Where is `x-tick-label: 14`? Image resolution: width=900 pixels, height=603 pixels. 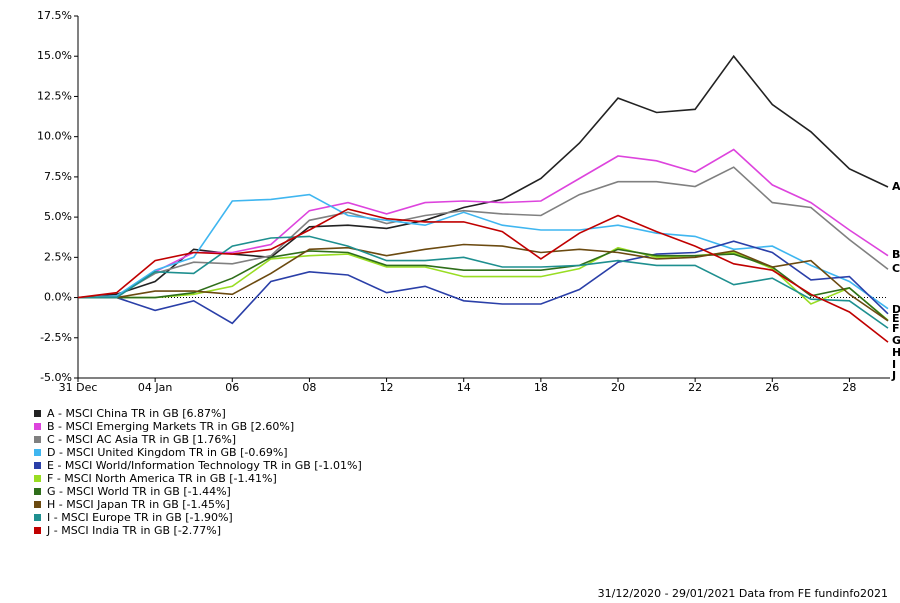 x-tick-label: 14 is located at coordinates (464, 387).